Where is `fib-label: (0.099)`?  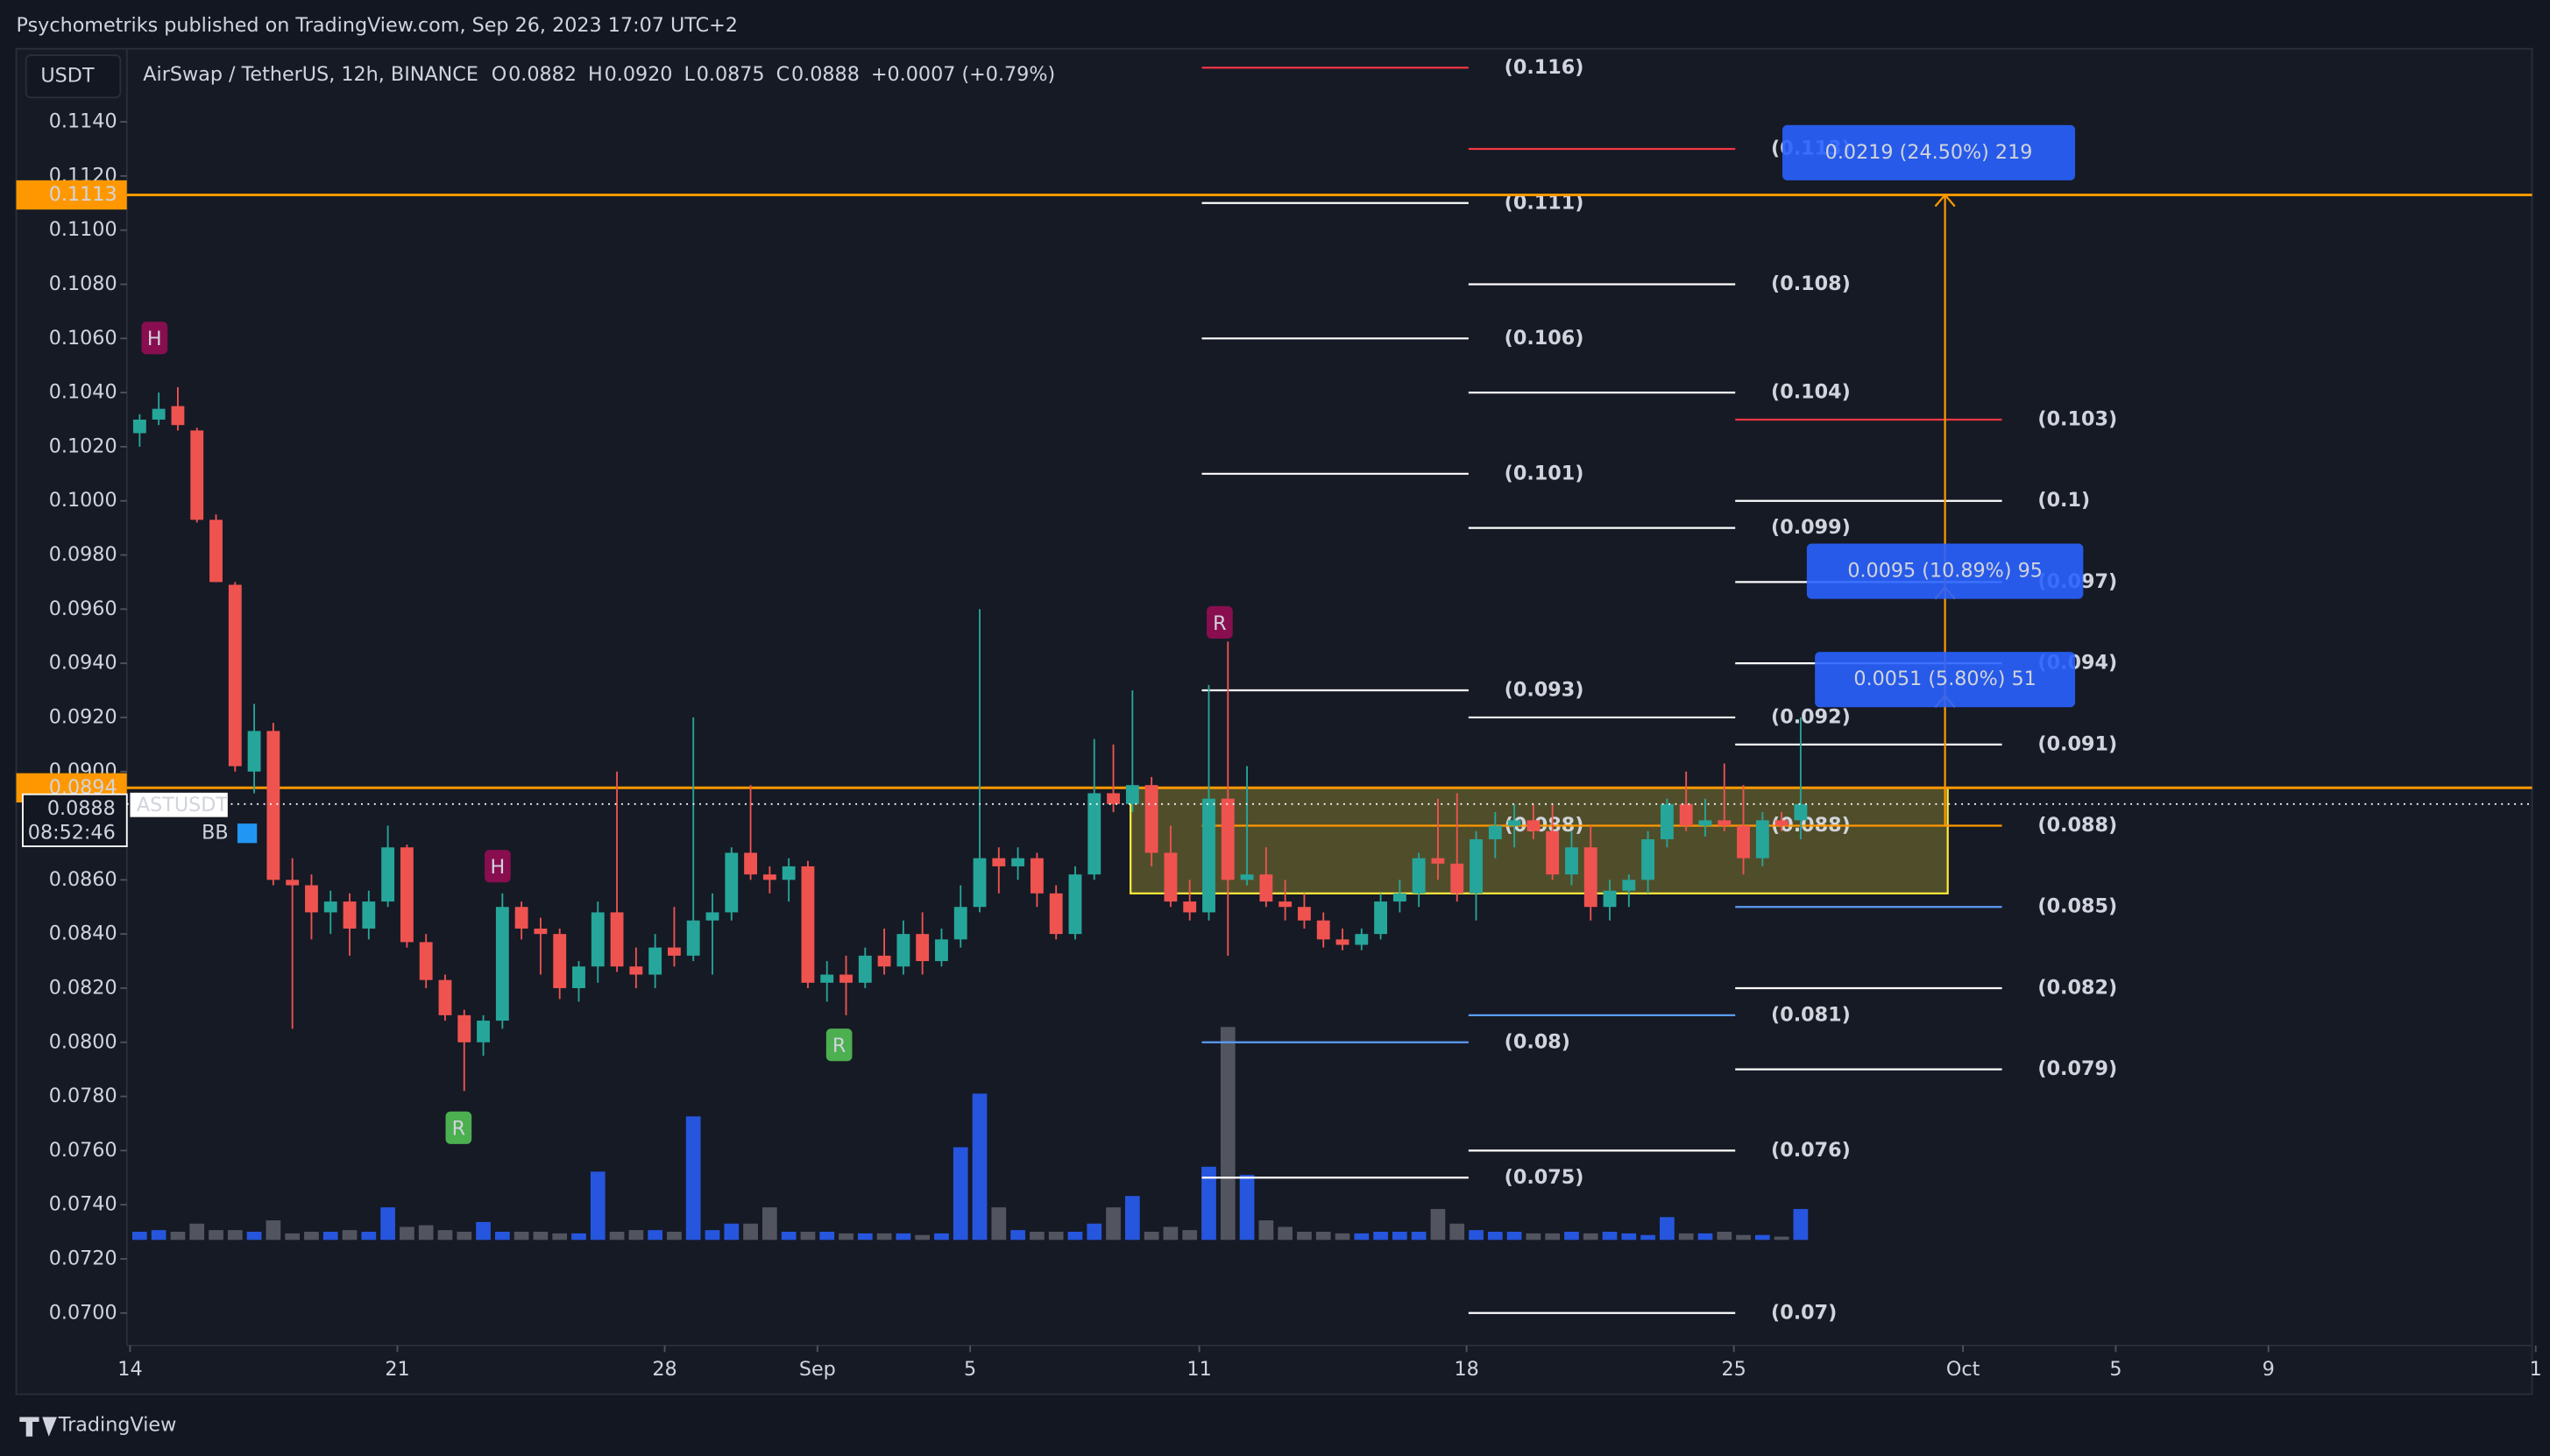 fib-label: (0.099) is located at coordinates (1811, 527).